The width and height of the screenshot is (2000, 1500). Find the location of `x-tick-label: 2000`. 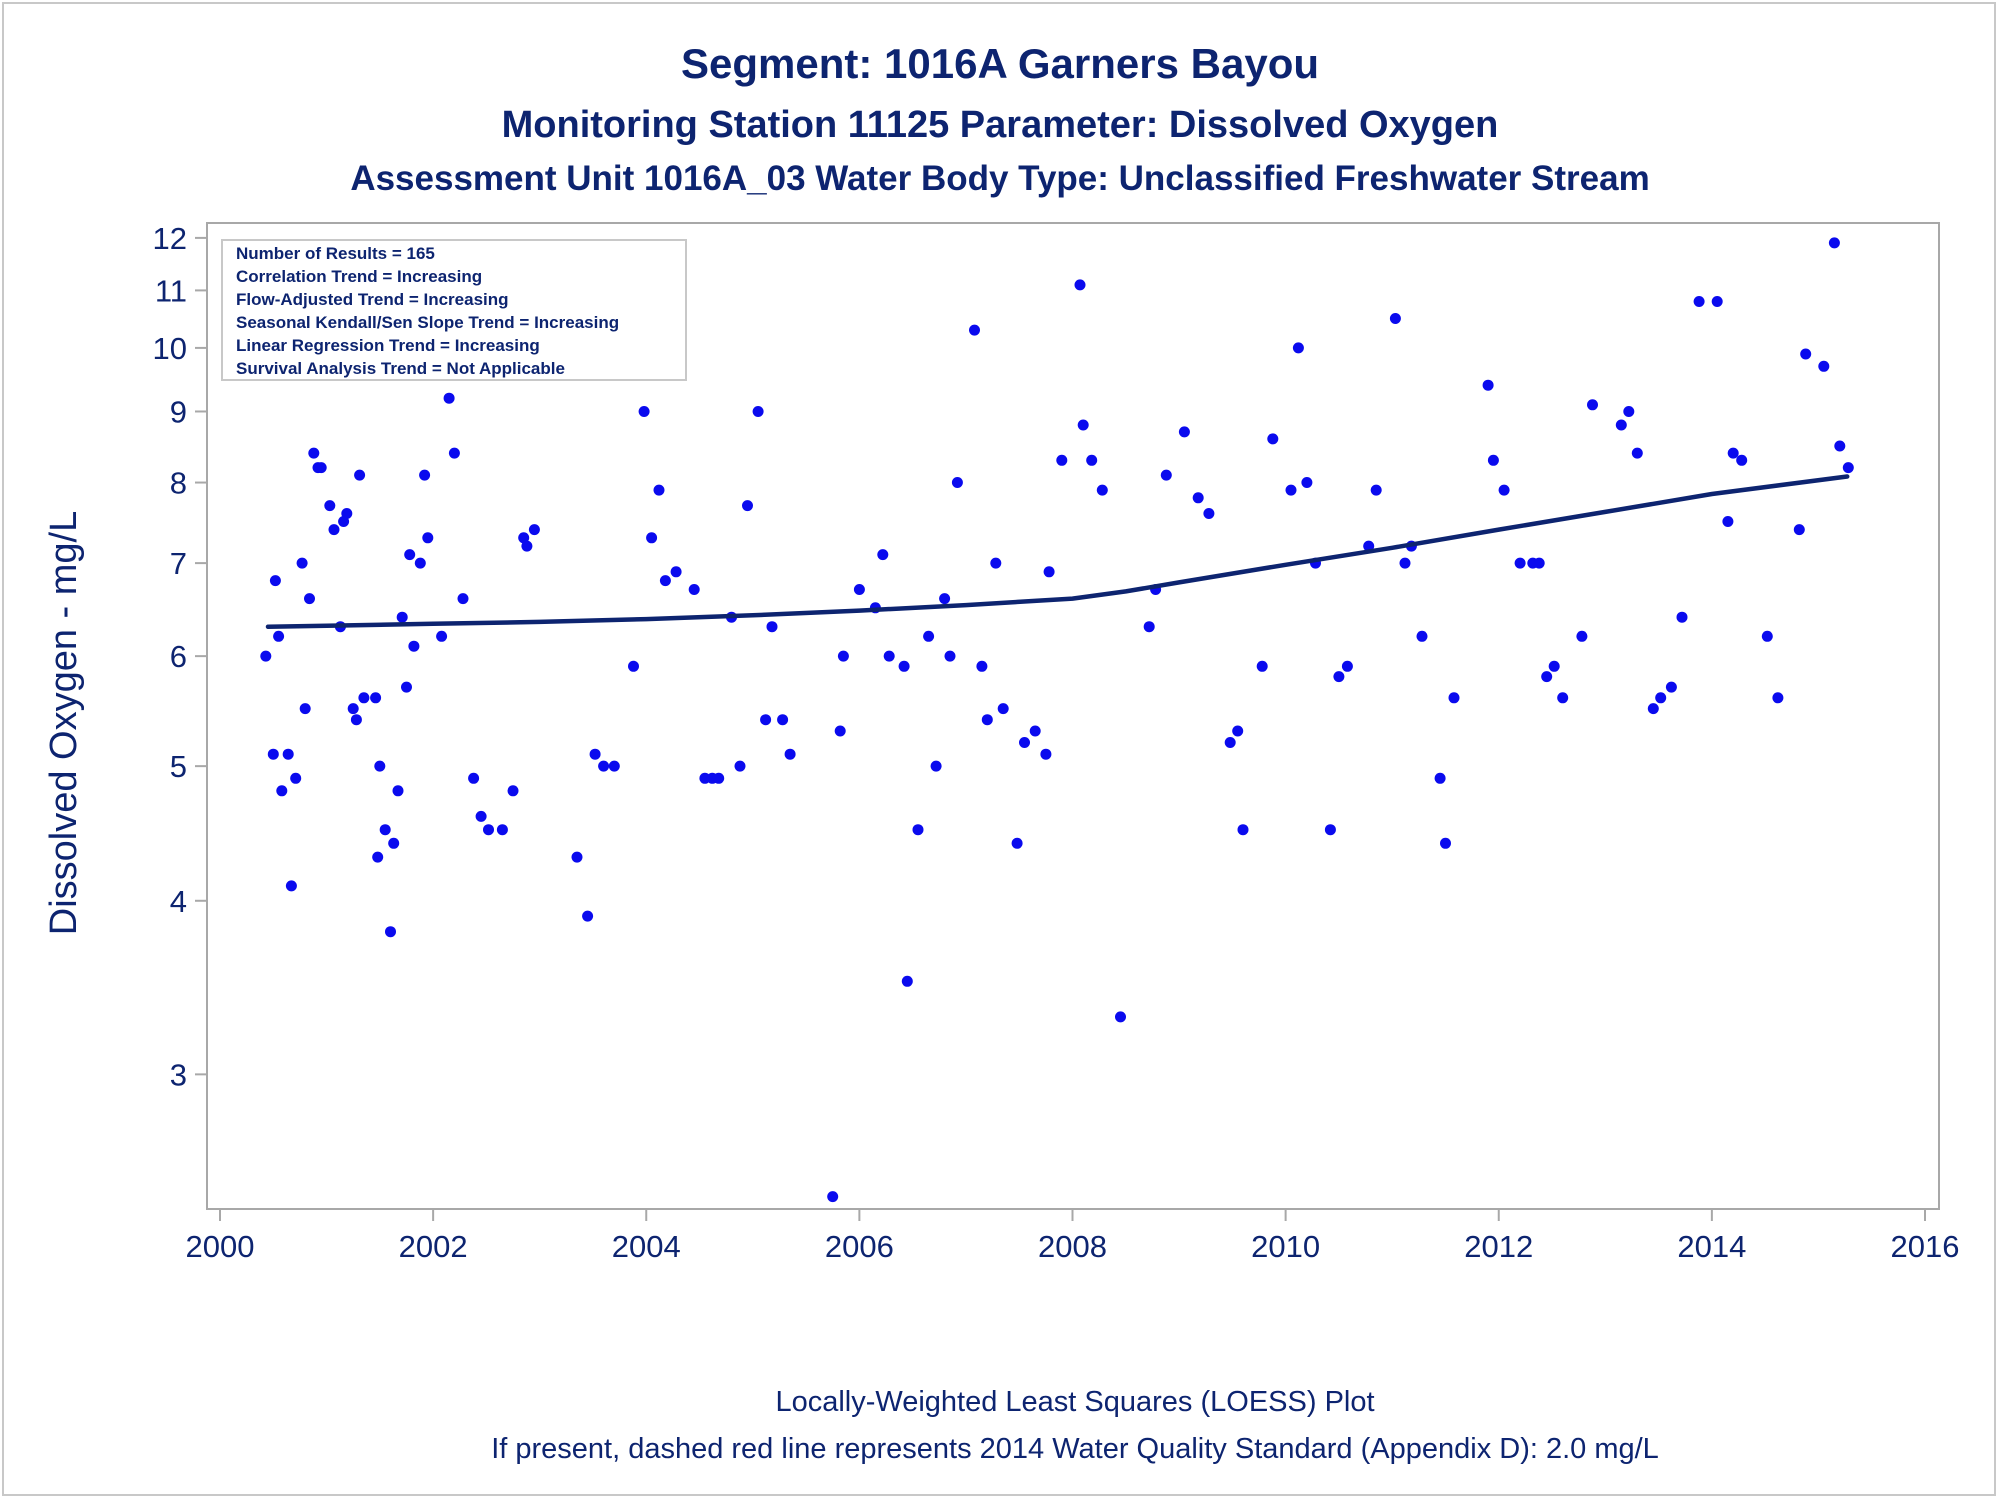

x-tick-label: 2000 is located at coordinates (220, 1246).